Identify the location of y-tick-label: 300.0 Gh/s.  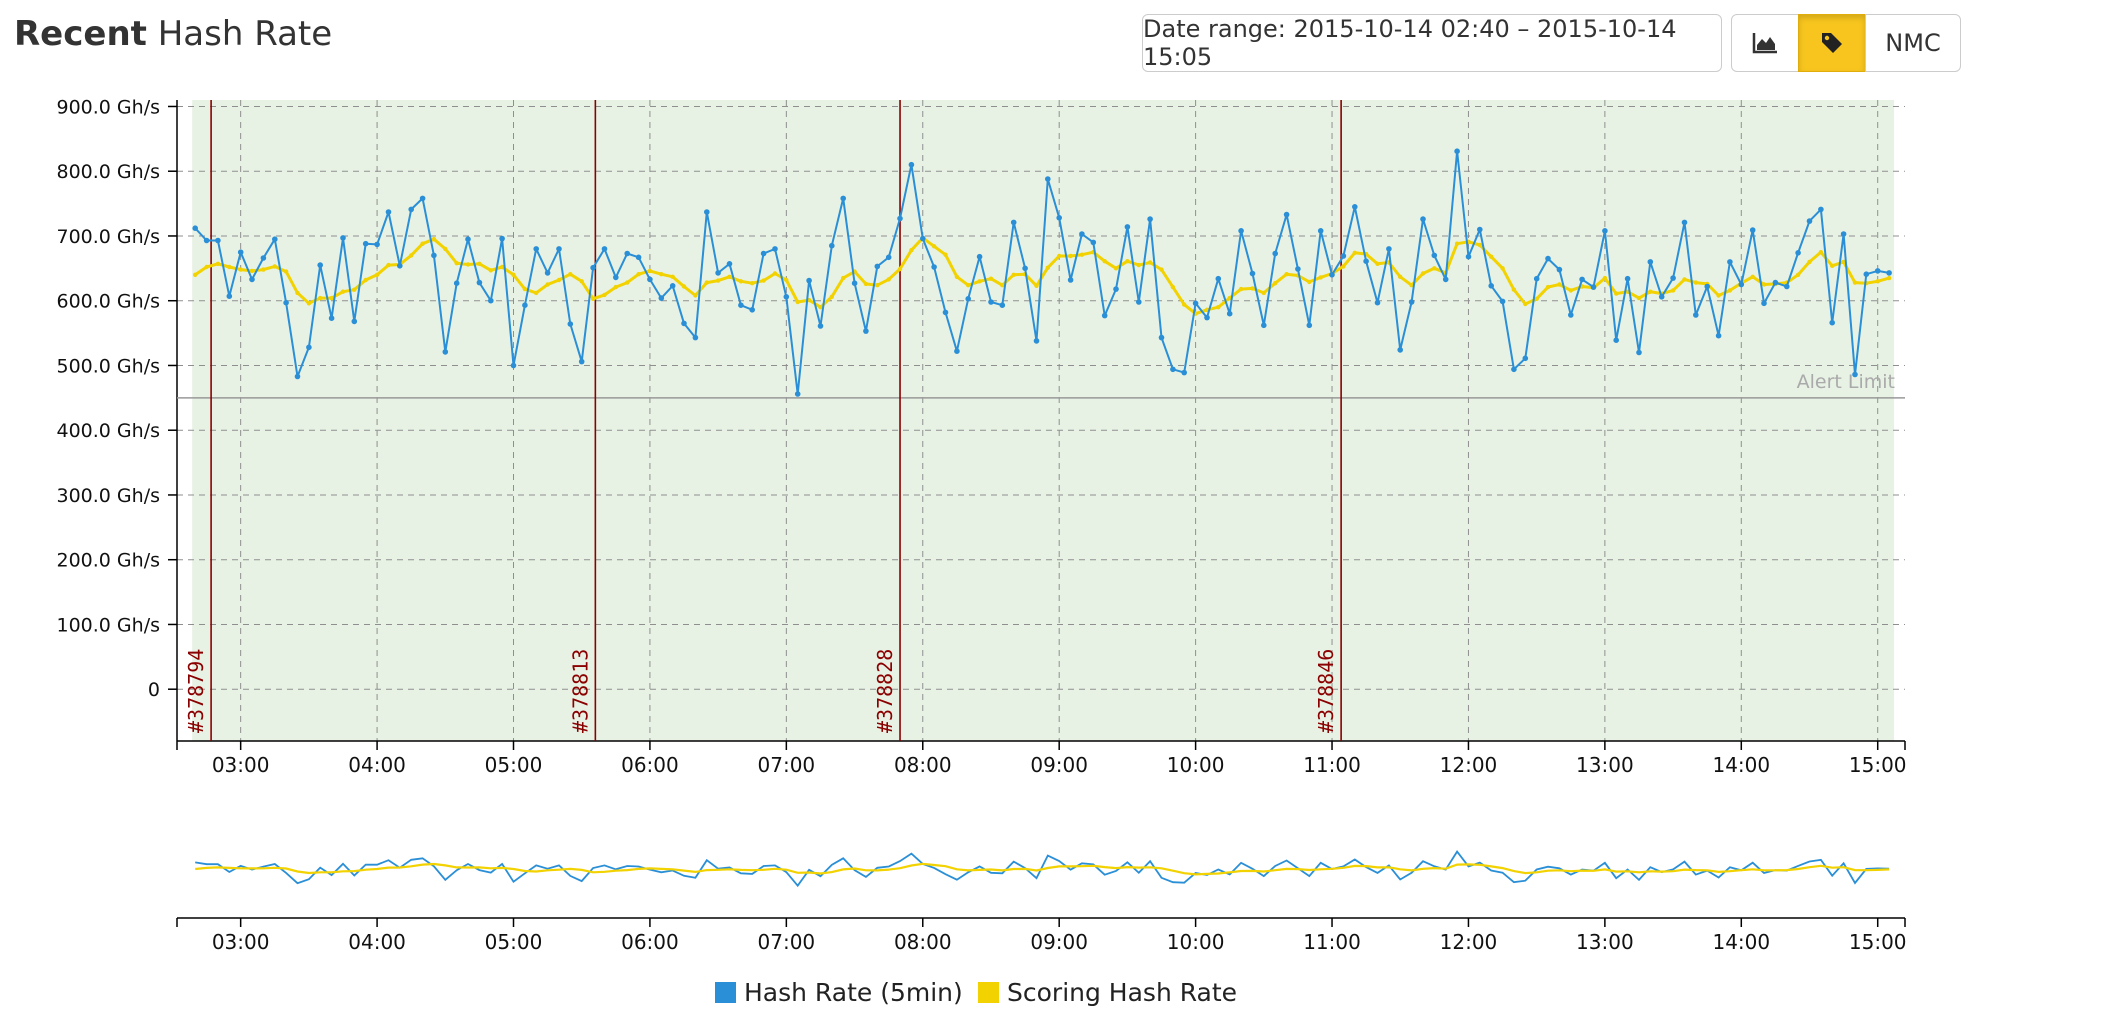
(109, 496).